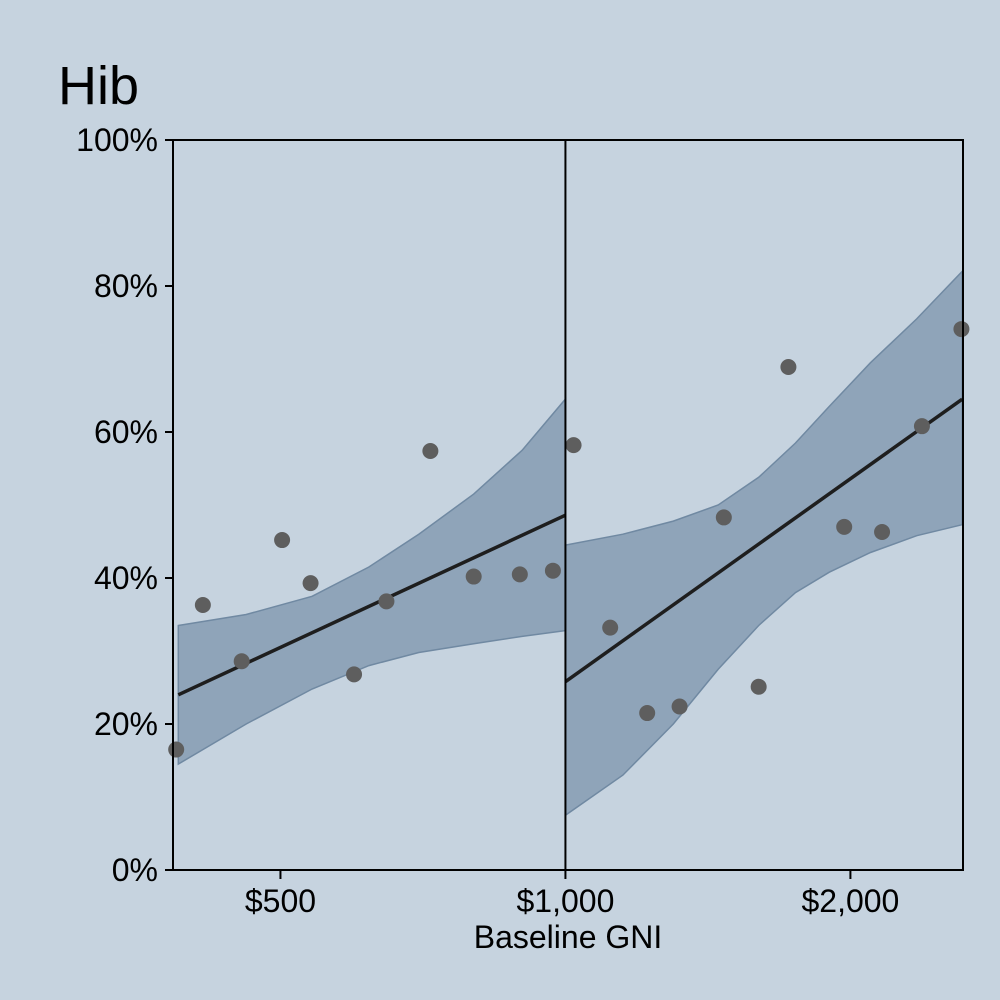 Image resolution: width=1000 pixels, height=1000 pixels. Describe the element at coordinates (117, 140) in the screenshot. I see `y-tick-label: 100%` at that location.